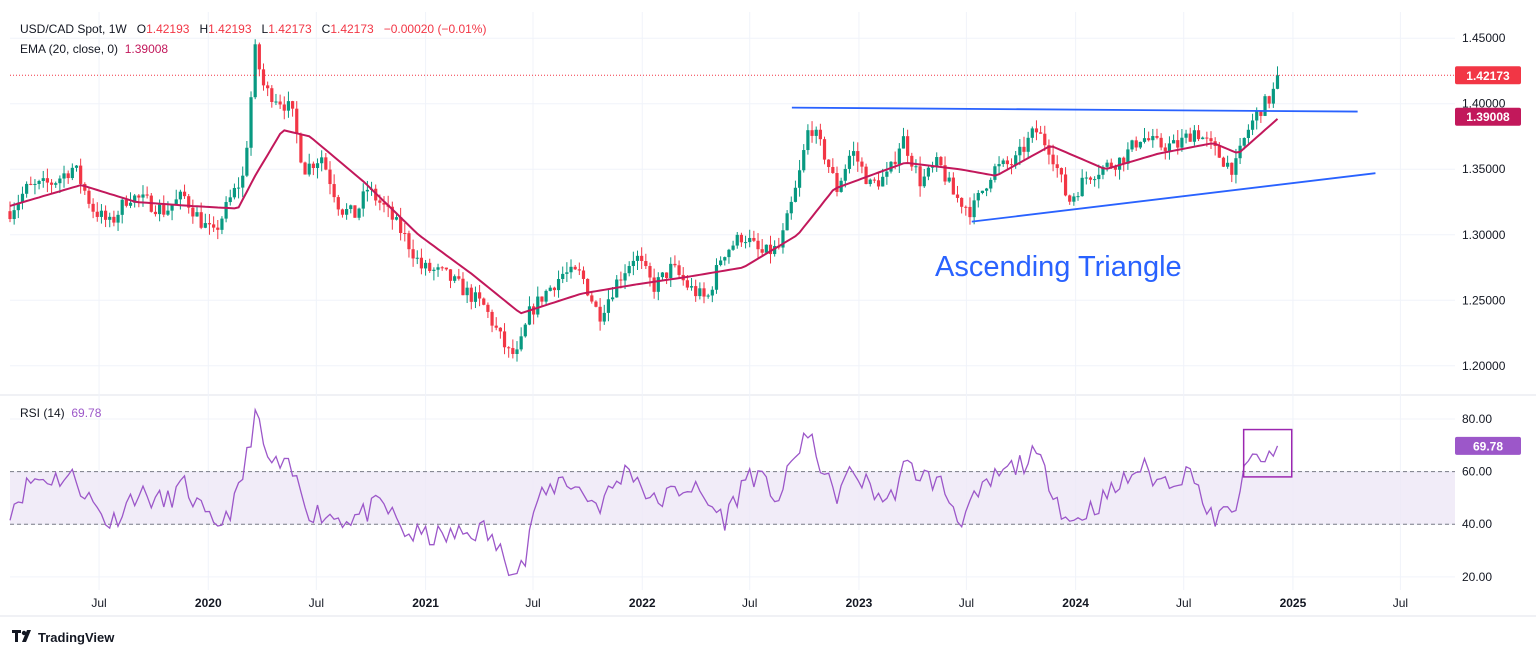 The height and width of the screenshot is (658, 1536). Describe the element at coordinates (230, 29) in the screenshot. I see `high-value: 1.42193` at that location.